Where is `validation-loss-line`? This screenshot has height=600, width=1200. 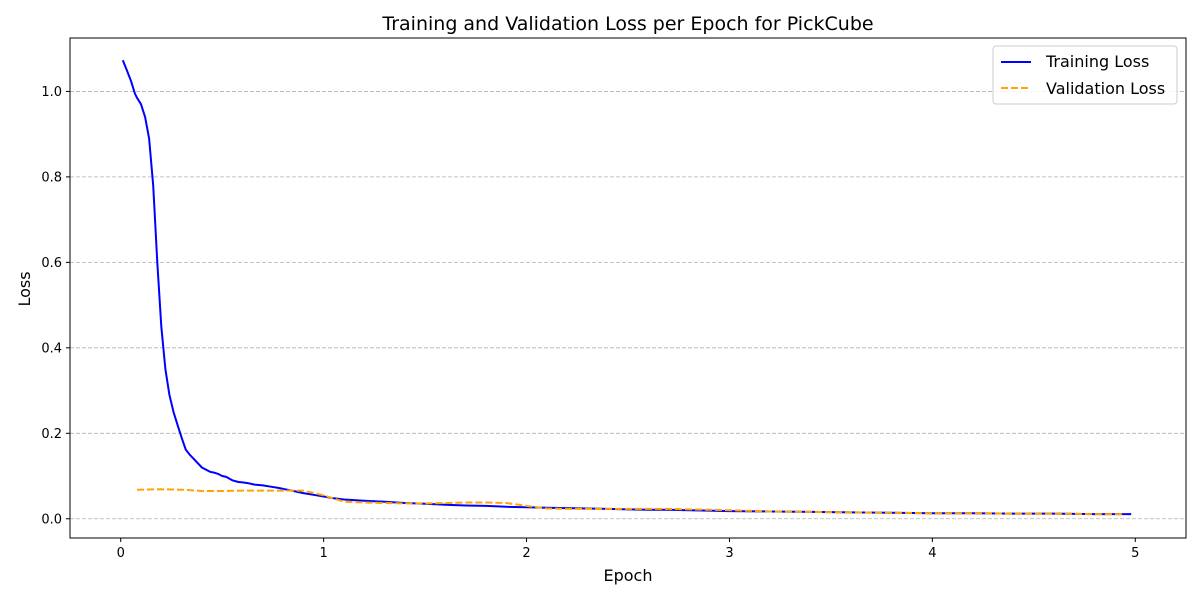 validation-loss-line is located at coordinates (631, 502).